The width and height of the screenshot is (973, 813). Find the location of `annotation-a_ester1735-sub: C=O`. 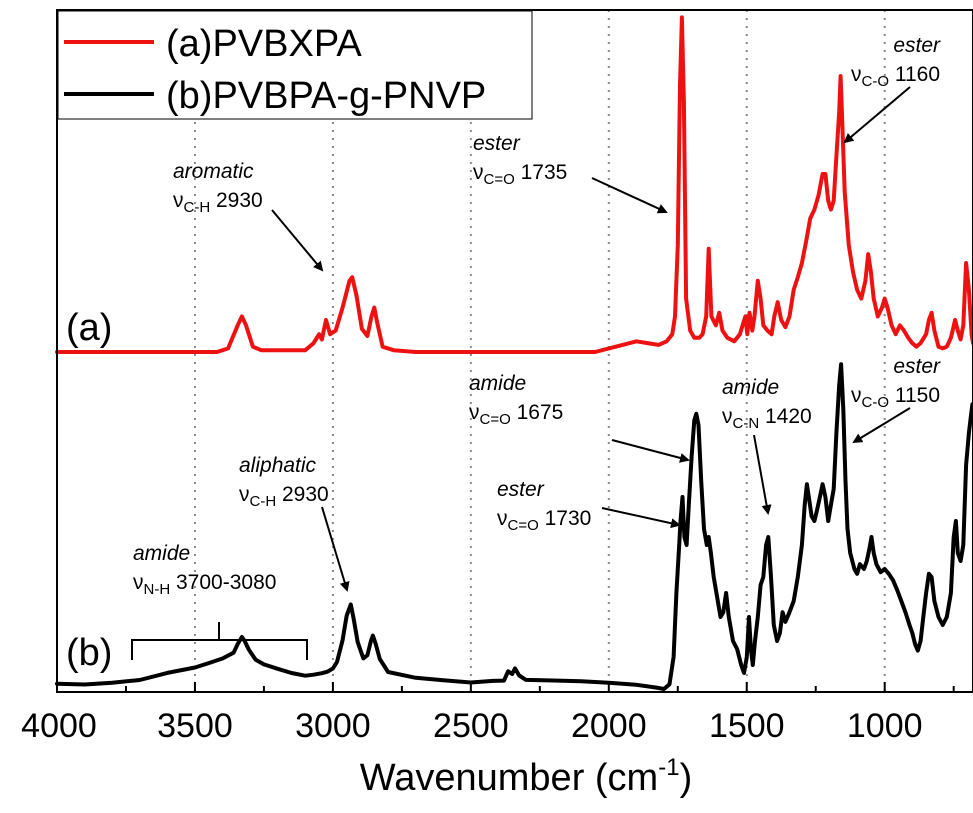

annotation-a_ester1735-sub: C=O is located at coordinates (499, 179).